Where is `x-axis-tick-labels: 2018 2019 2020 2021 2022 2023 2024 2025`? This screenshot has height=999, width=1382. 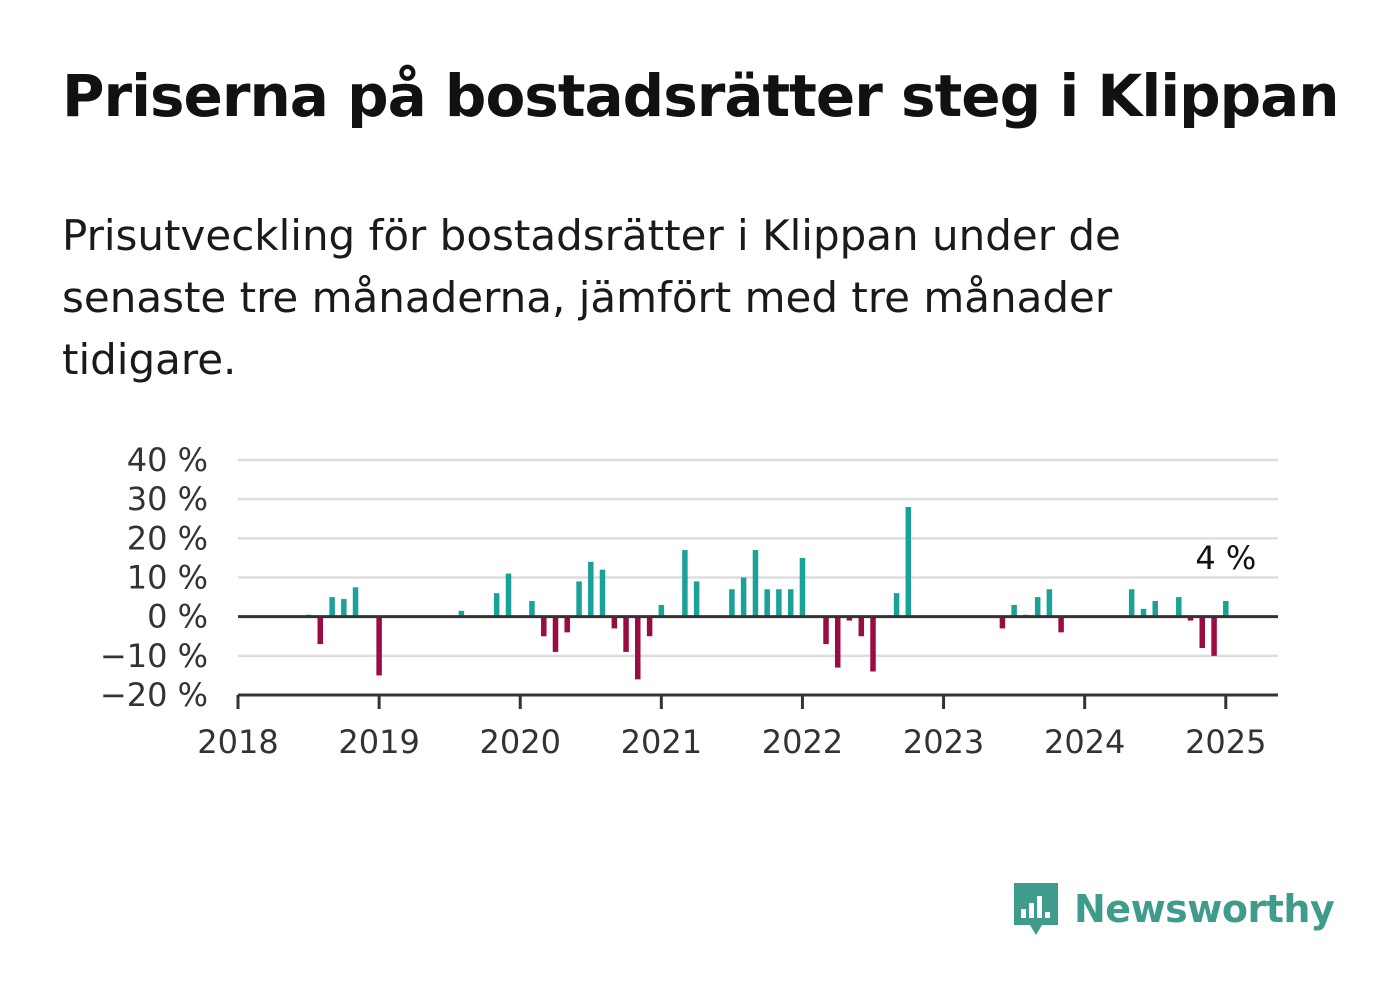
x-axis-tick-labels: 2018 2019 2020 2021 2022 2023 2024 2025 is located at coordinates (731, 742).